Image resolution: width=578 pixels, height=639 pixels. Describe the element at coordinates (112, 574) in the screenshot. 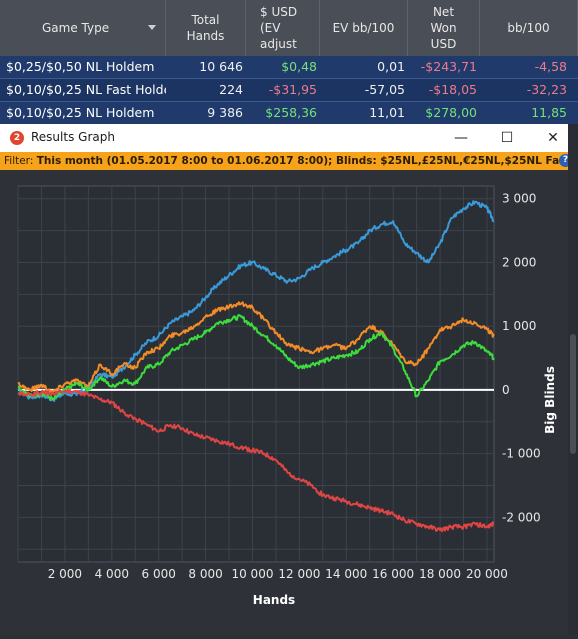

I see `x-tick-label: 4 000` at that location.